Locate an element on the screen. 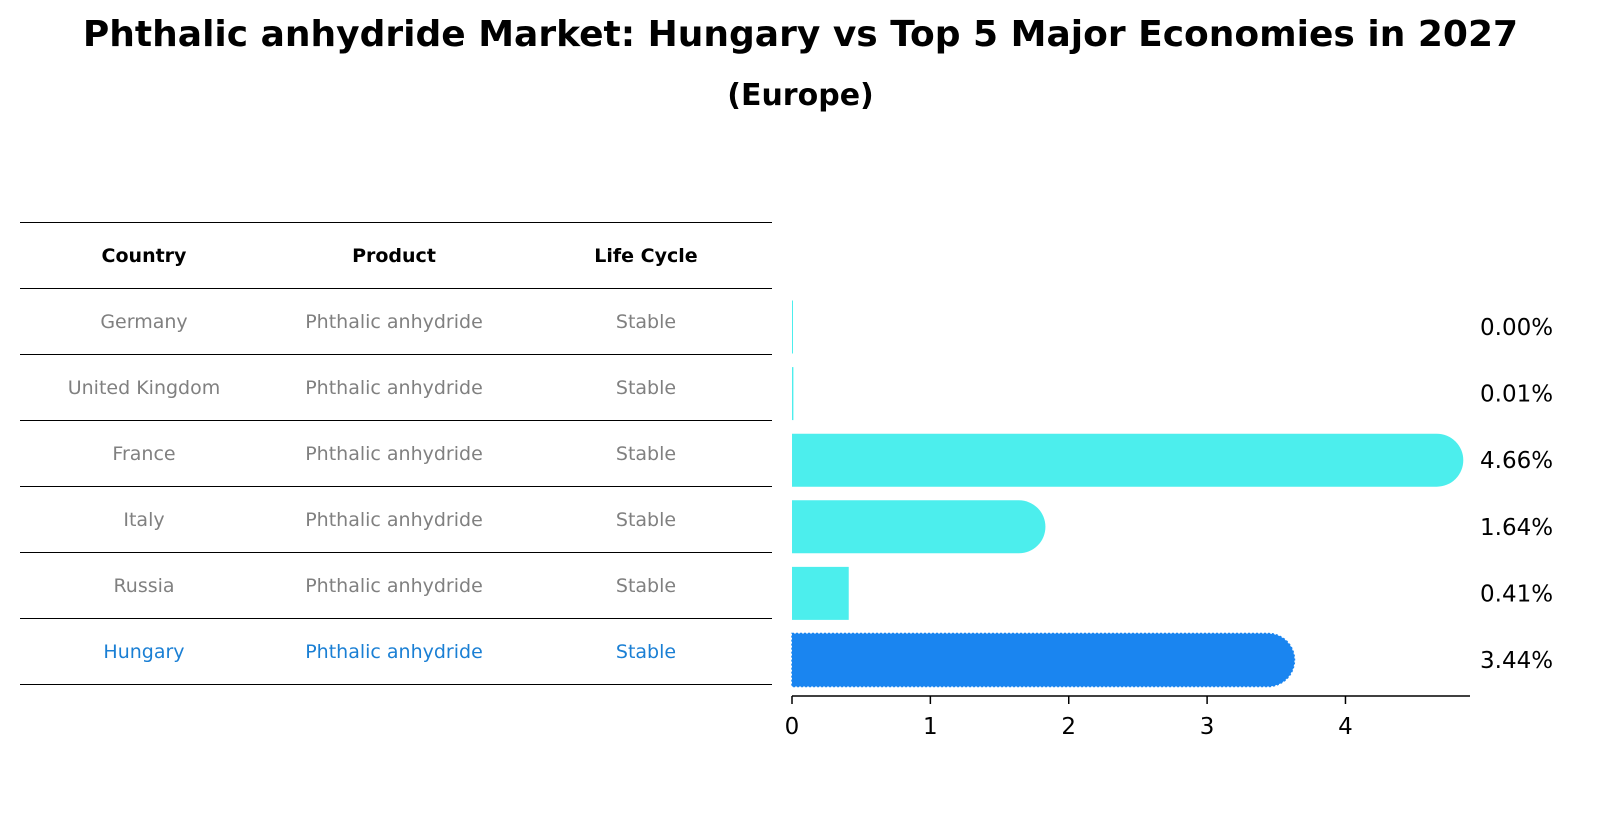 The width and height of the screenshot is (1601, 823). country-cell: Russia is located at coordinates (144, 585).